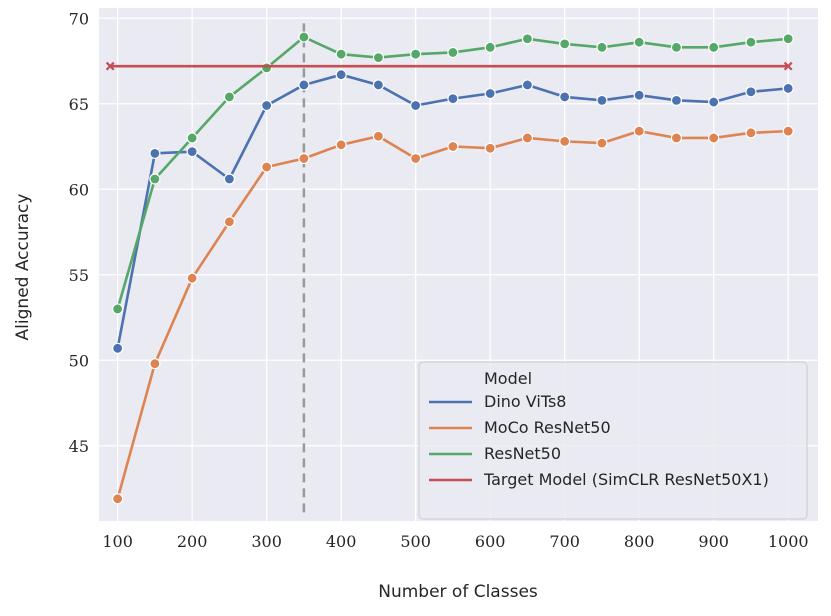 The image size is (831, 616). Describe the element at coordinates (713, 541) in the screenshot. I see `x-tick-label: 900` at that location.